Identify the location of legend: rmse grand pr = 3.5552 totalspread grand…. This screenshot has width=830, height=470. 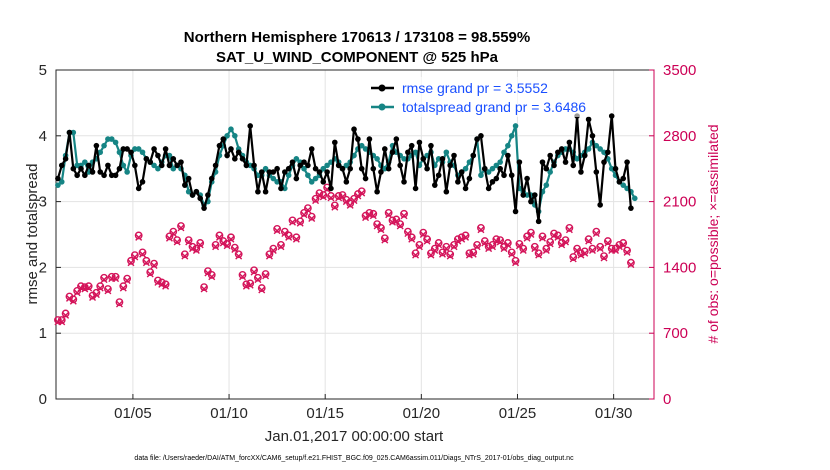
(486, 97).